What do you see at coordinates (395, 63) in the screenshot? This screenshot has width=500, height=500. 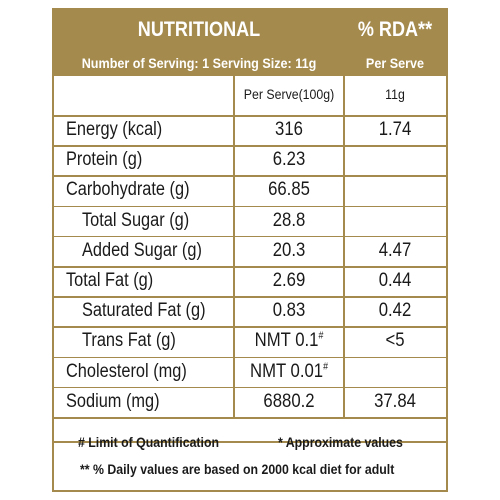 I see `per-serve-heading: Per Serve` at bounding box center [395, 63].